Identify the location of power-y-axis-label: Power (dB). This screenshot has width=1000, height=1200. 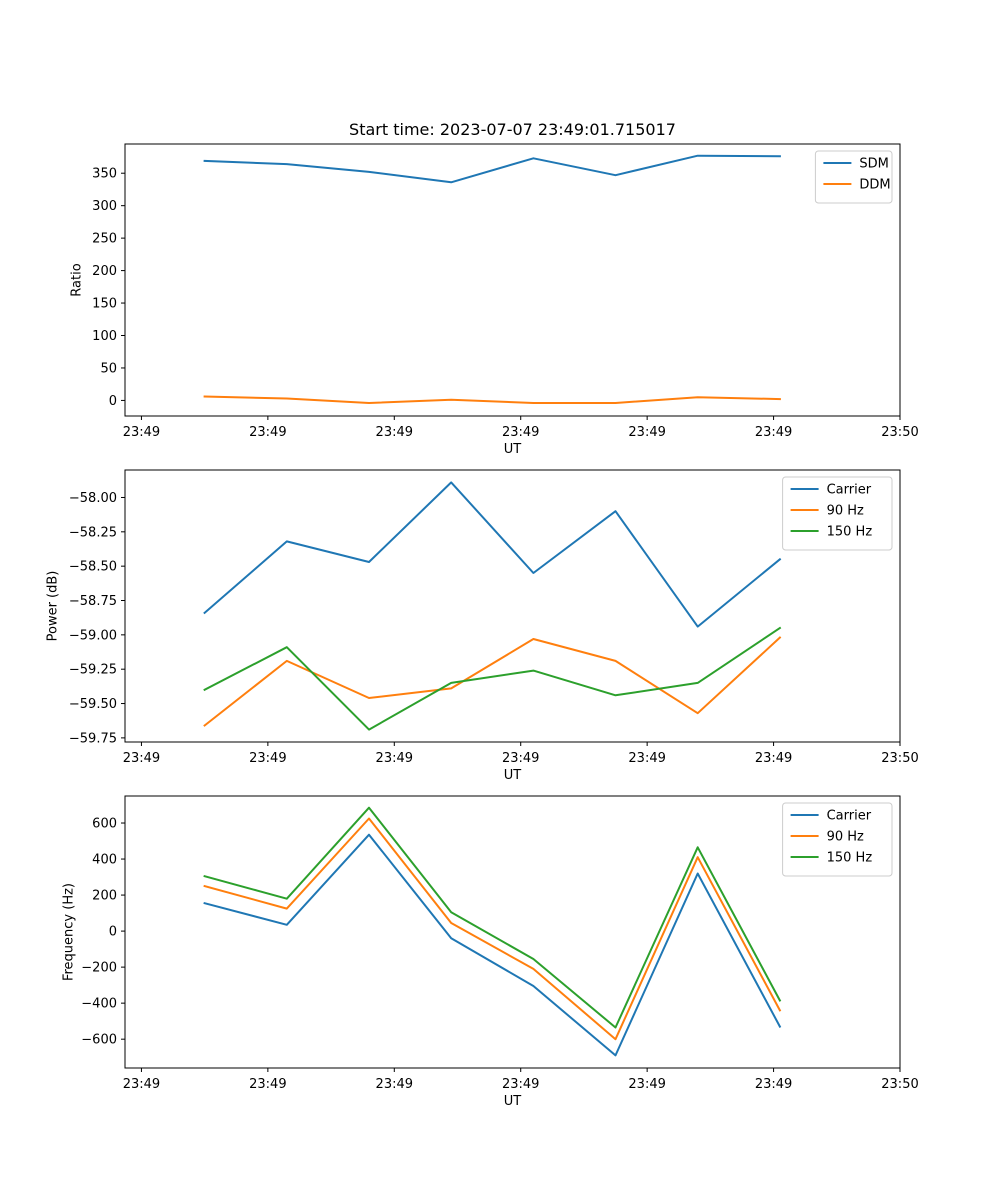
(52, 606).